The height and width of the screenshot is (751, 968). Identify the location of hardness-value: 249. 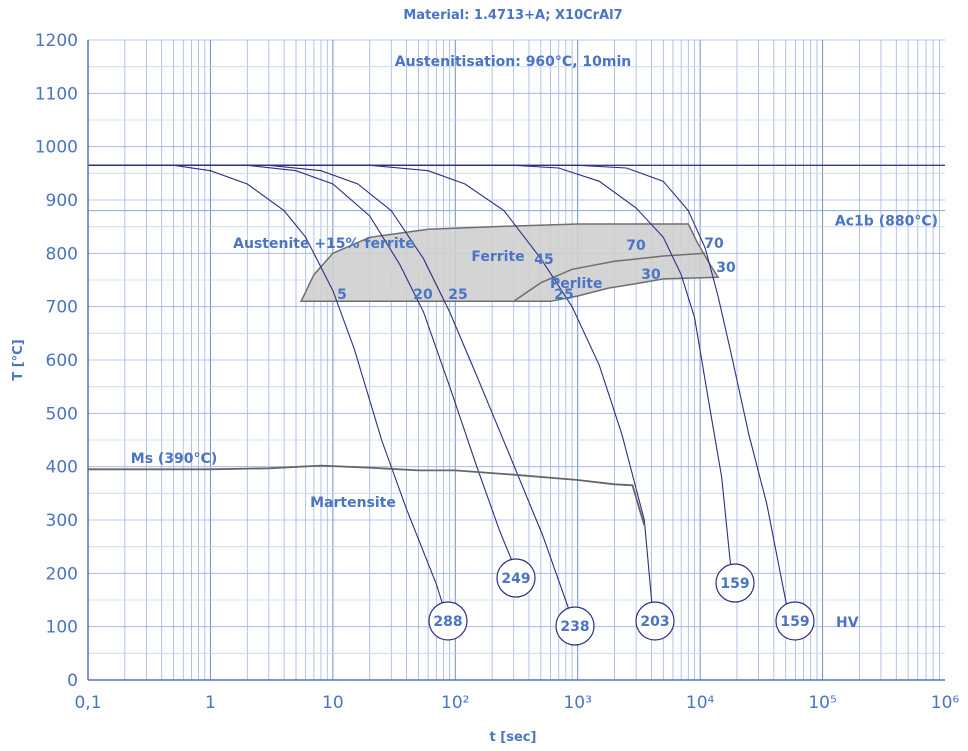
(515, 579).